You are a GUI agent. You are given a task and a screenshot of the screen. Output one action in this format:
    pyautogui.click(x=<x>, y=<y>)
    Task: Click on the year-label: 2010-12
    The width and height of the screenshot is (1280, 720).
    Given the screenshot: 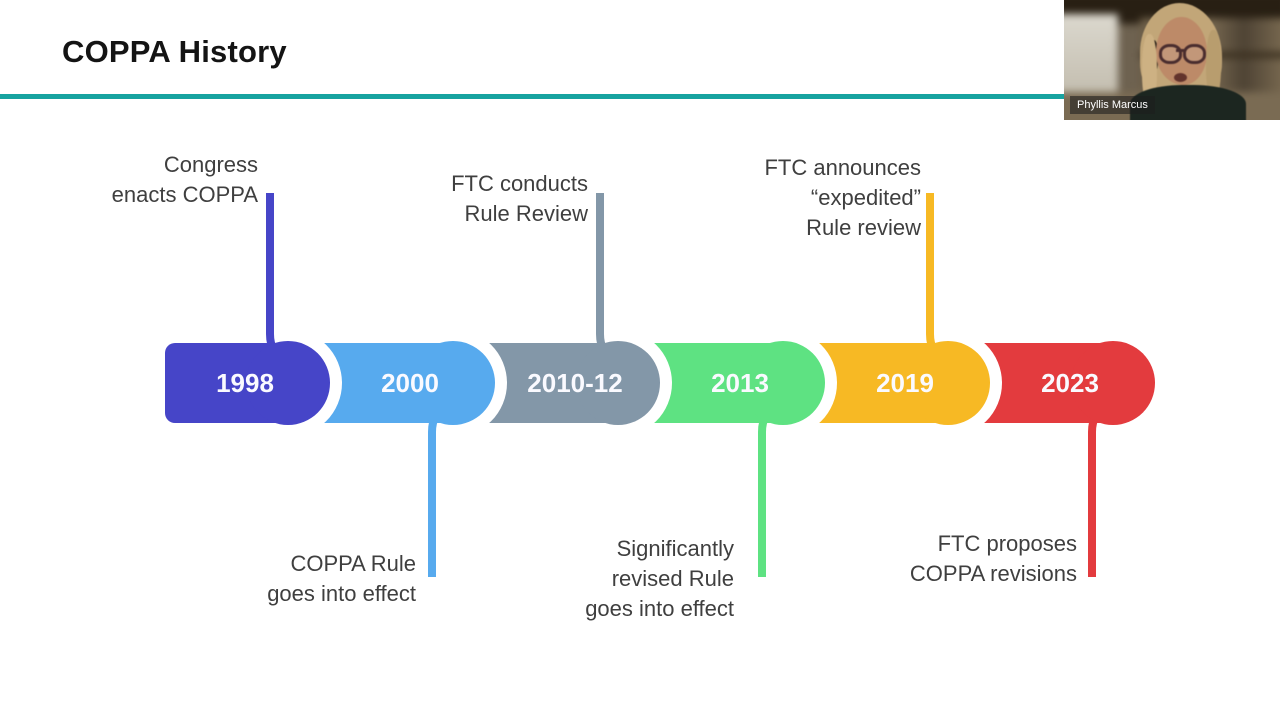 What is the action you would take?
    pyautogui.click(x=574, y=383)
    